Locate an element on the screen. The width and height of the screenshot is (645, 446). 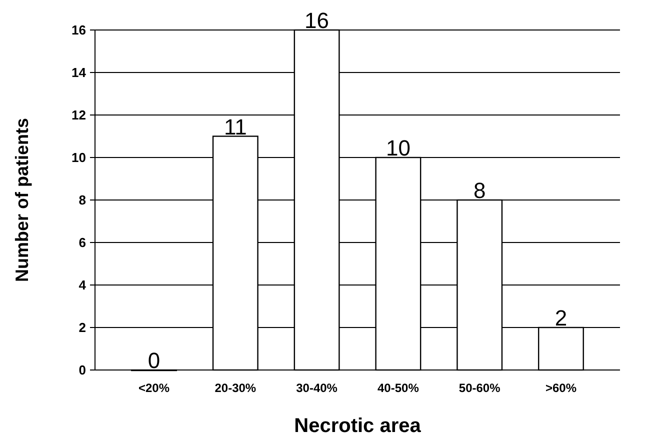
data-label: 8 is located at coordinates (479, 190).